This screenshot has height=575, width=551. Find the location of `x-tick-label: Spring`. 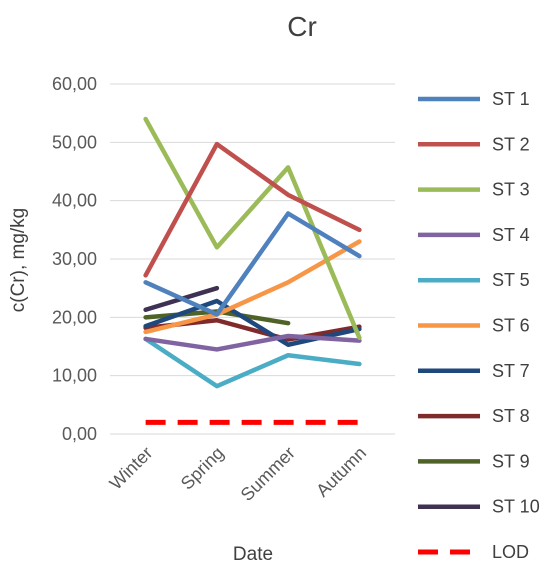

x-tick-label: Spring is located at coordinates (202, 468).